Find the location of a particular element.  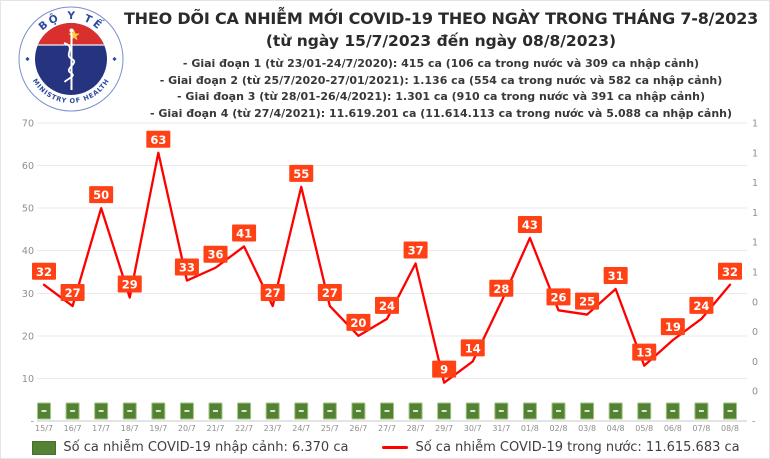

x-tick-label: 16/7 is located at coordinates (73, 428).